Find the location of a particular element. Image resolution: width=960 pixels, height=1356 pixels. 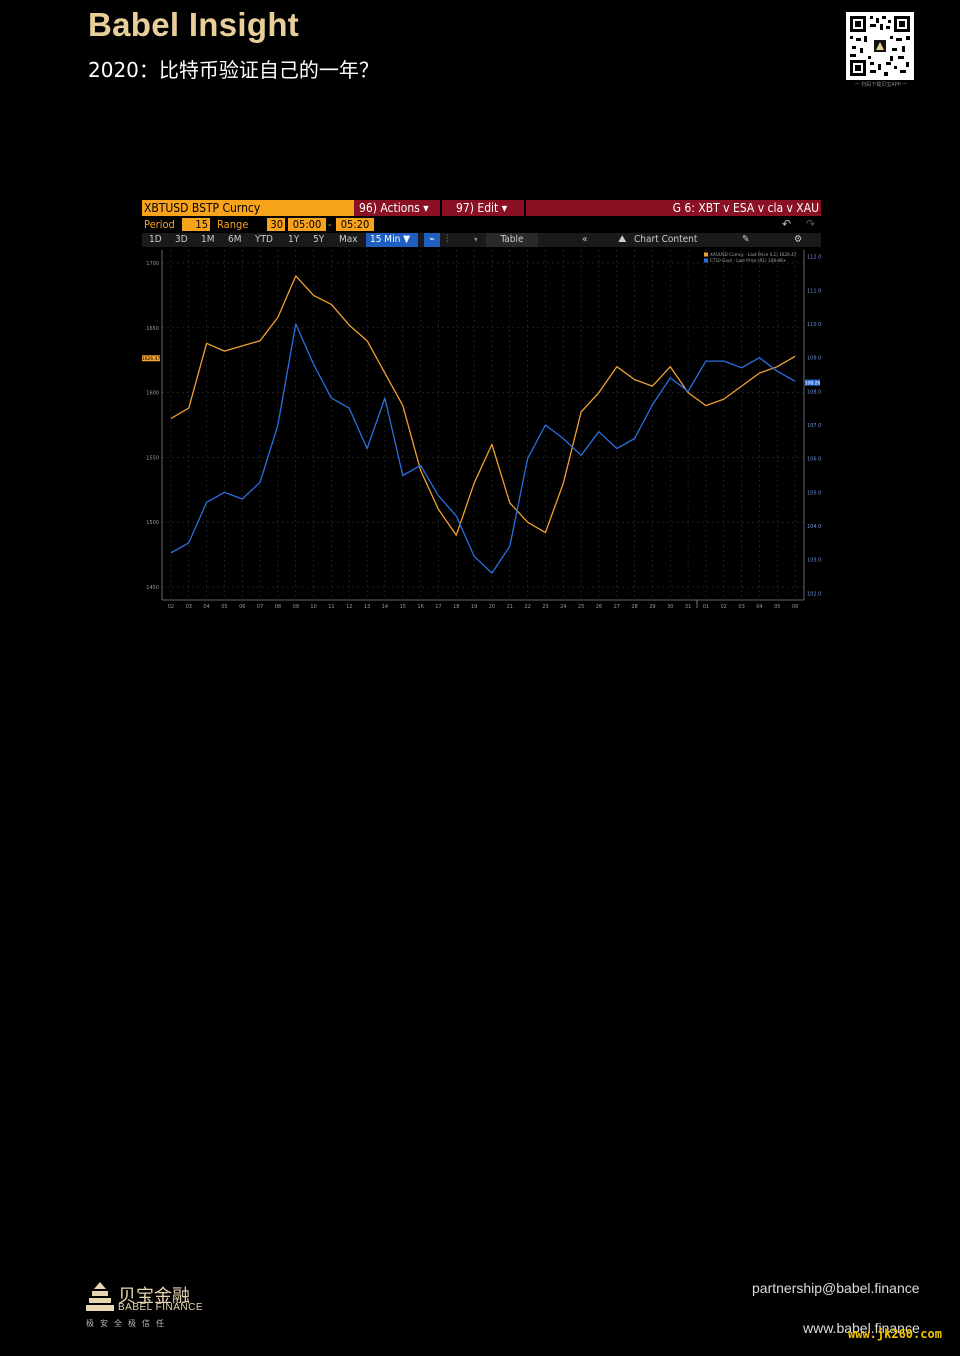

x-tick-label: 13 is located at coordinates (367, 606).